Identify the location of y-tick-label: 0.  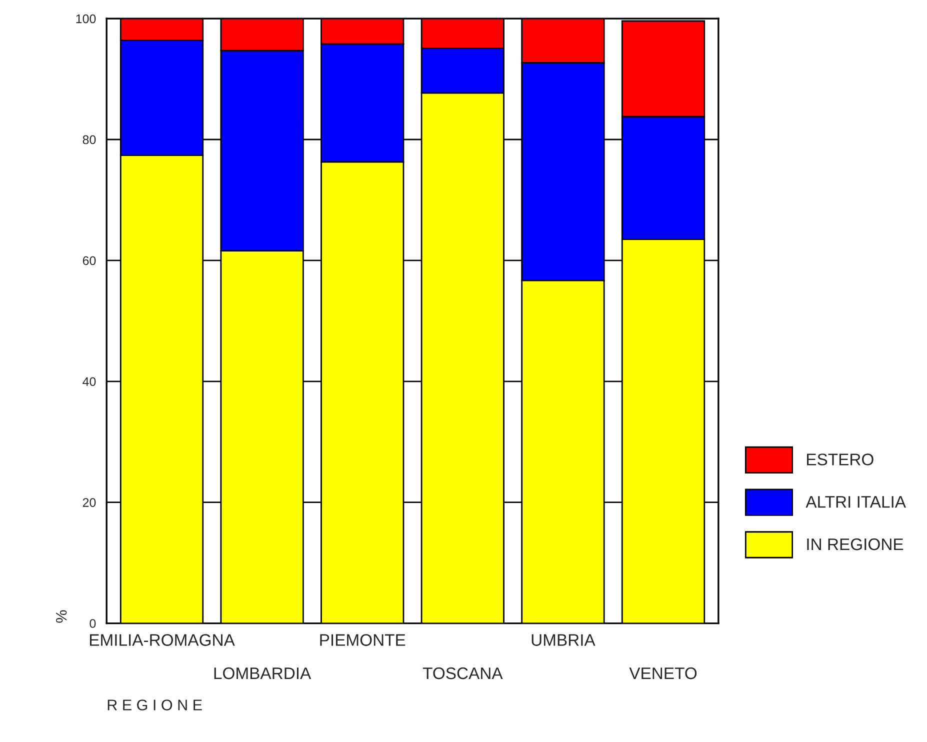
(93, 623).